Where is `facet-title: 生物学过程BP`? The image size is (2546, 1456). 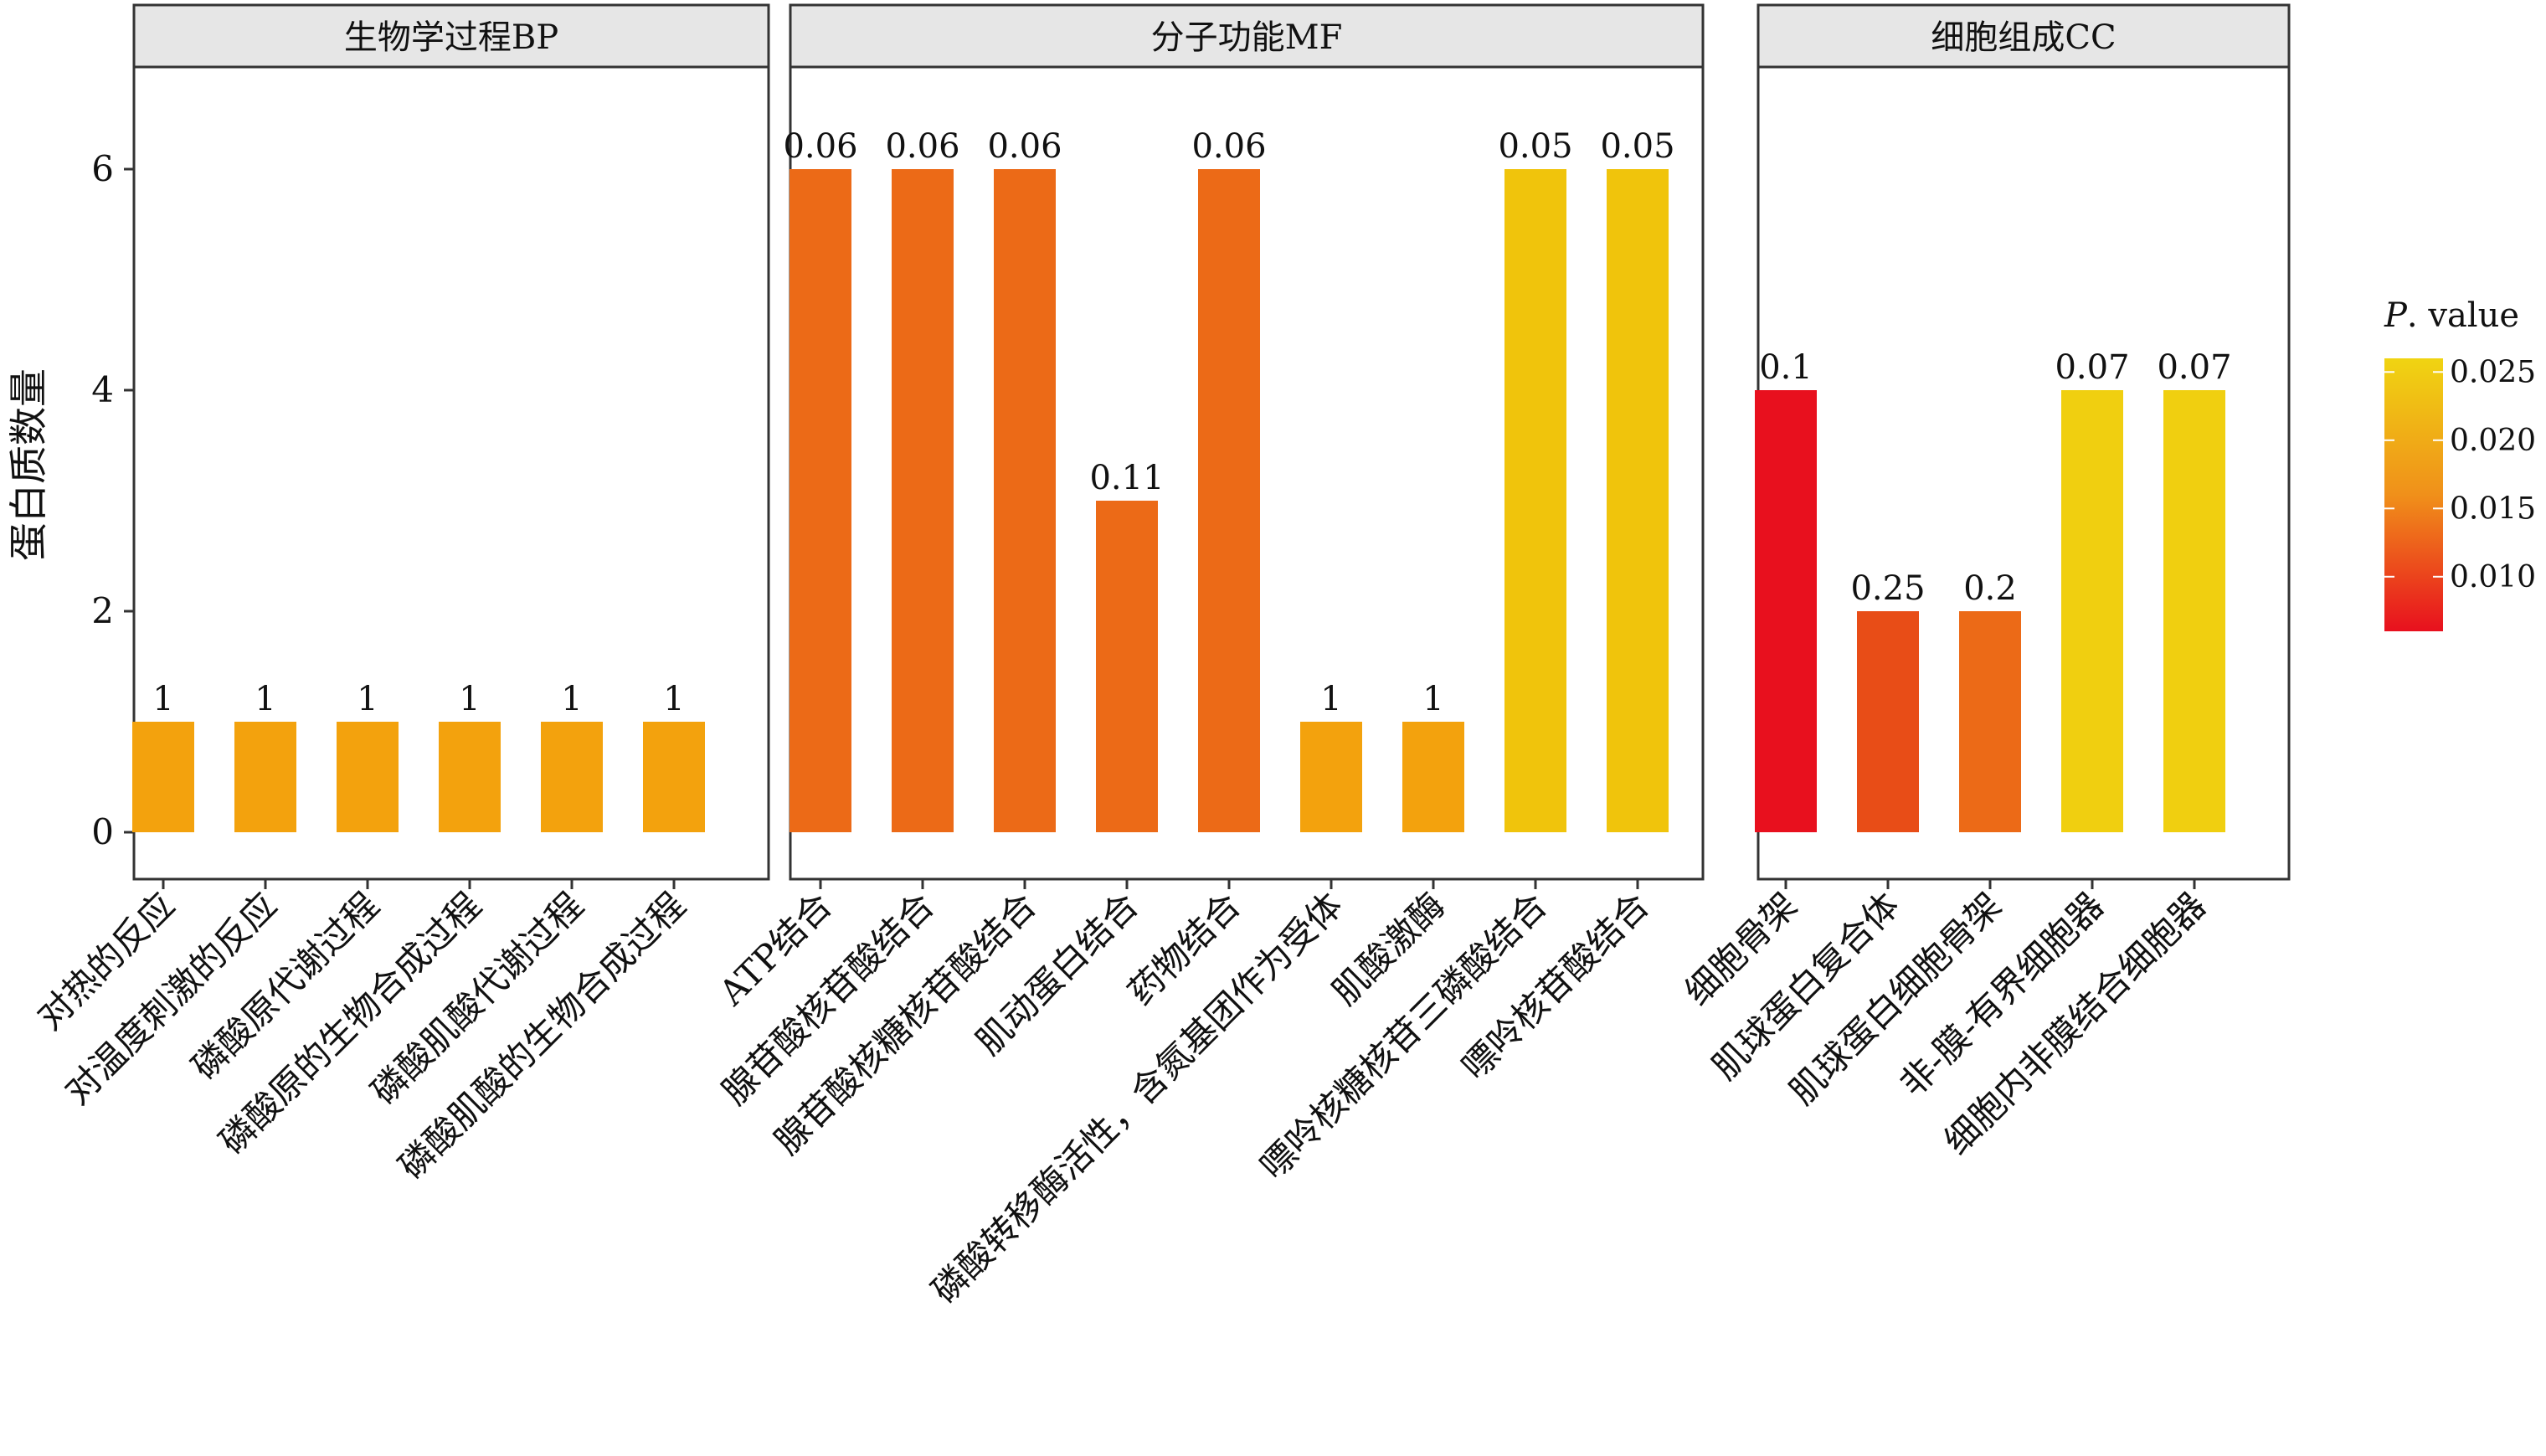 facet-title: 生物学过程BP is located at coordinates (451, 37).